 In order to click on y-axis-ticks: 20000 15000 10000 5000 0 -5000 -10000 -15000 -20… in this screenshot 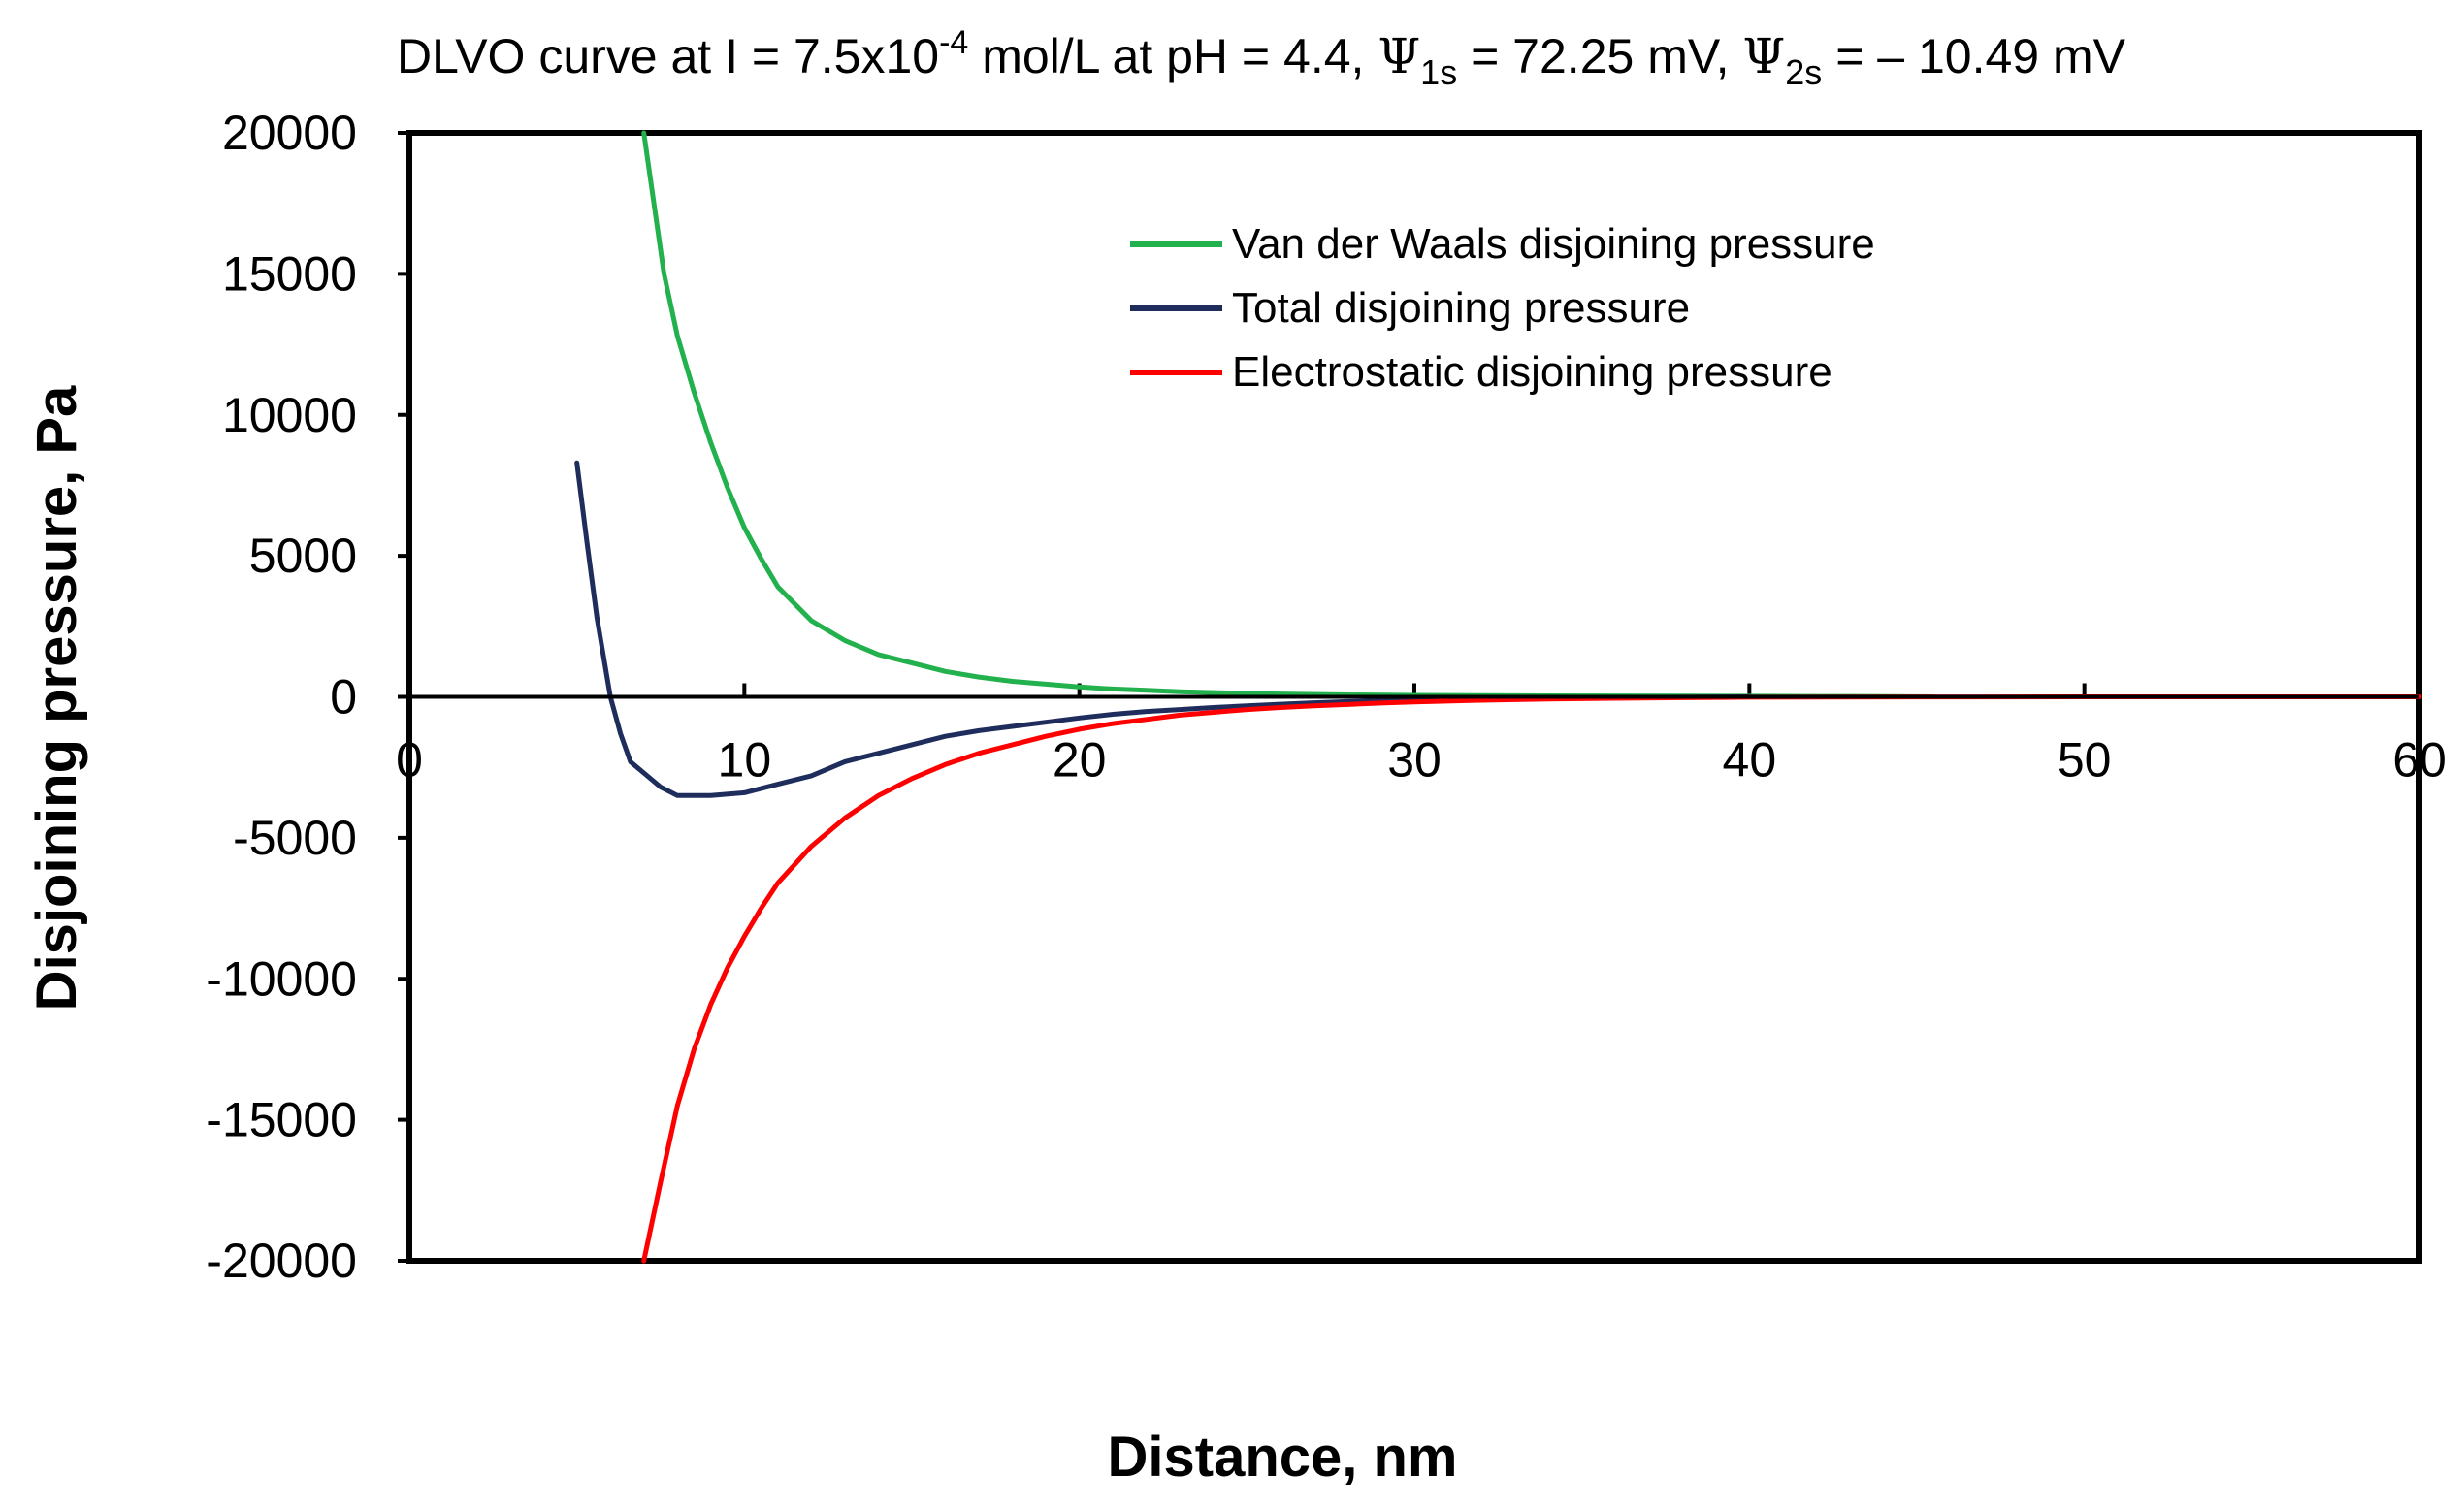, I will do `click(308, 697)`.